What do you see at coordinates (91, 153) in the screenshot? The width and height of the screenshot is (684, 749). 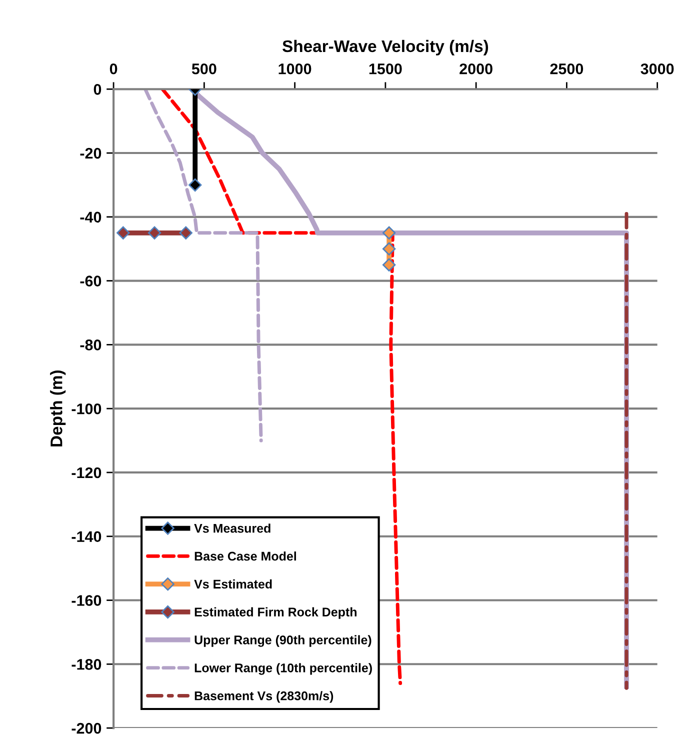 I see `y-tick-label: -20` at bounding box center [91, 153].